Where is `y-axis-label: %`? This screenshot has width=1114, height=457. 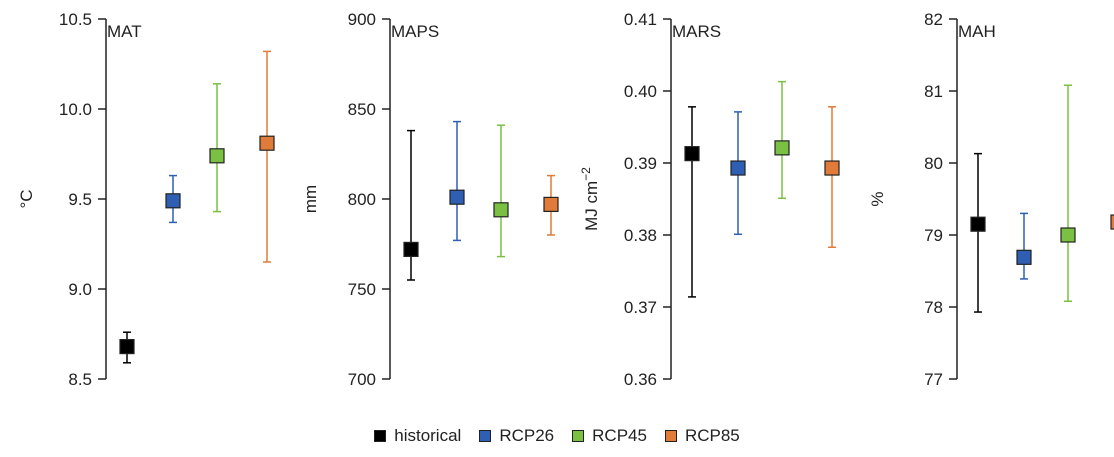 y-axis-label: % is located at coordinates (877, 198).